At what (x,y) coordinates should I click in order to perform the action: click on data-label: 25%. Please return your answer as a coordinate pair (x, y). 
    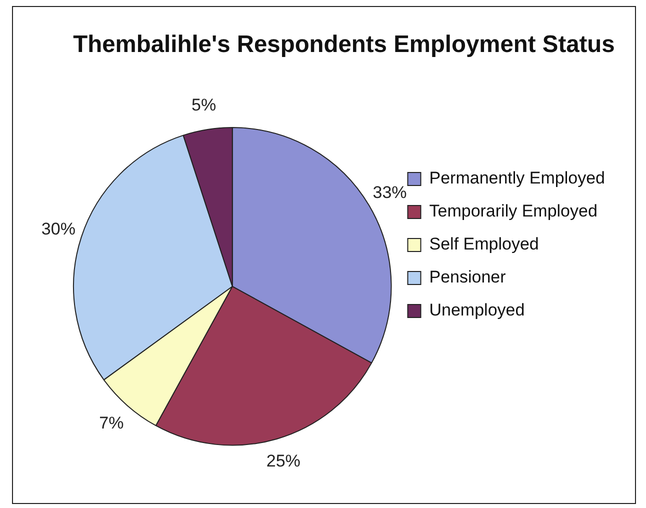
    Looking at the image, I should click on (283, 461).